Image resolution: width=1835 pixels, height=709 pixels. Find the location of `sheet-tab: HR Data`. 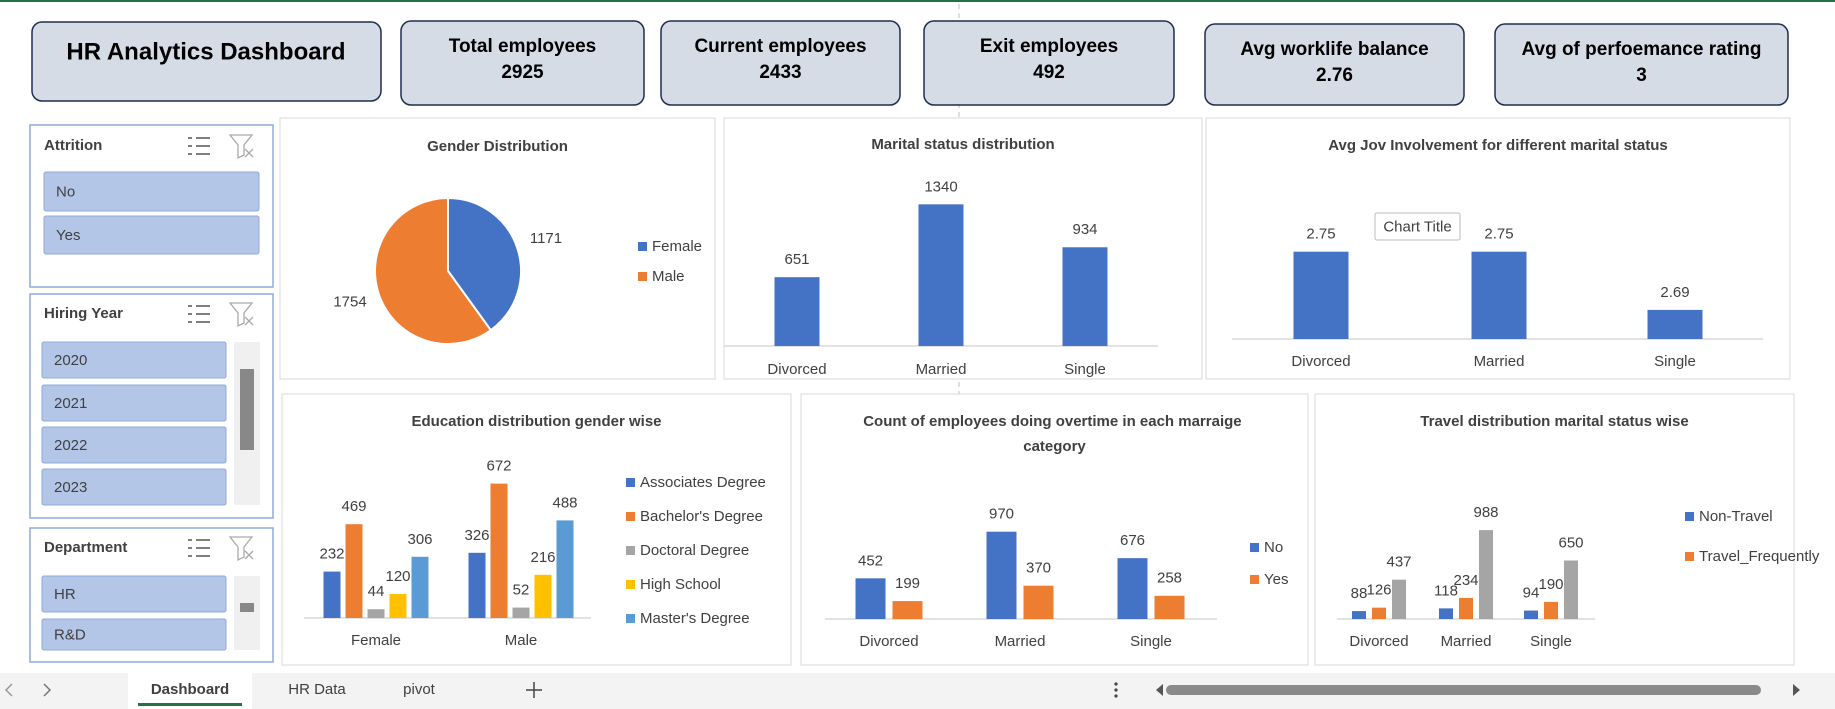

sheet-tab: HR Data is located at coordinates (317, 689).